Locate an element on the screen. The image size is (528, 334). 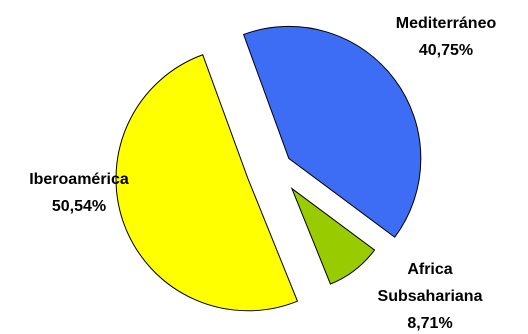
slice-label-iberoamerica: Iberoamérica is located at coordinates (79, 179).